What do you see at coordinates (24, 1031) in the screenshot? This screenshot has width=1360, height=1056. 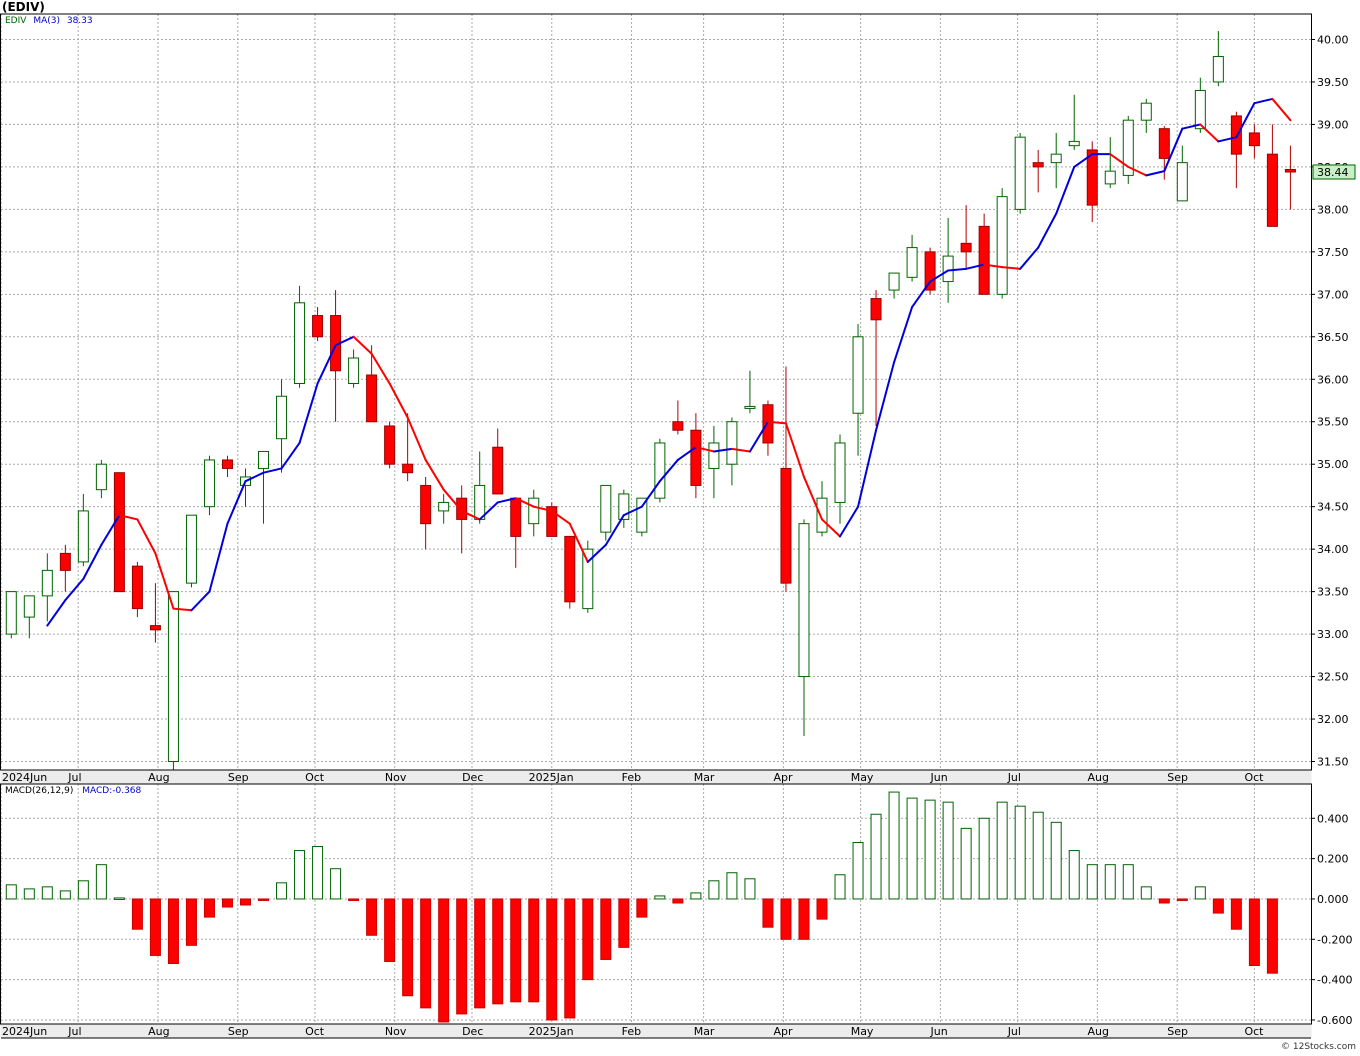 I see `macd-x-tick-label: 2024Jun` at bounding box center [24, 1031].